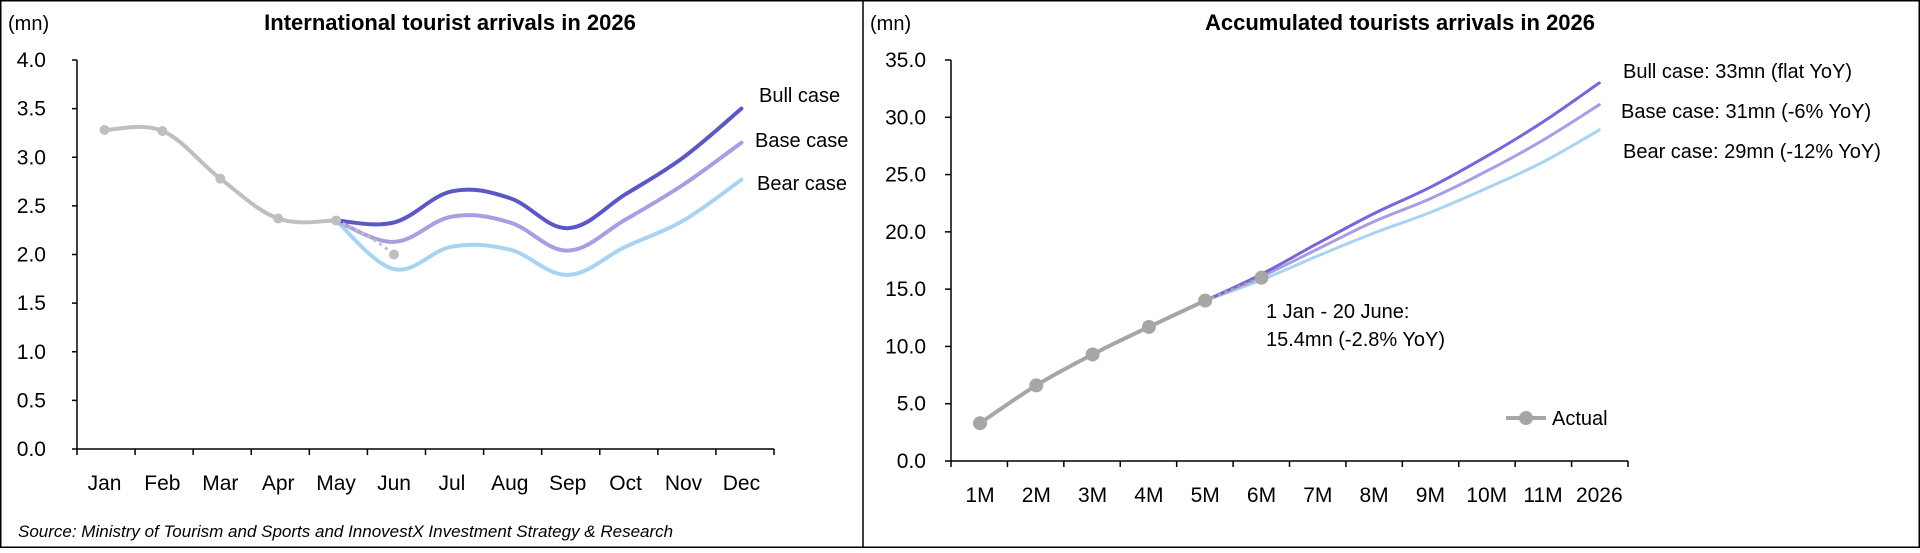  Describe the element at coordinates (1746, 112) in the screenshot. I see `right-label-base: Base case: 31mn (-6% YoY)` at that location.